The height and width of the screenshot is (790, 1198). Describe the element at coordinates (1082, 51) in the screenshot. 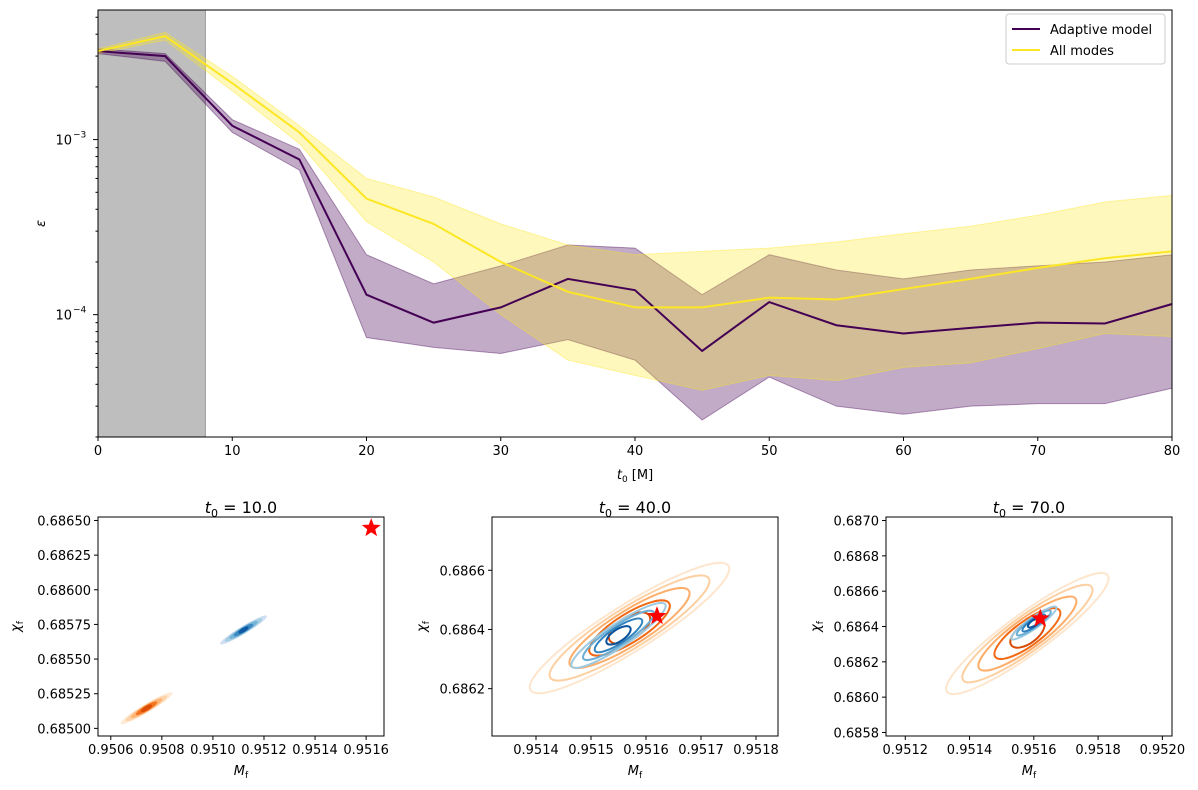

I see `legend-label-1: All modes` at that location.